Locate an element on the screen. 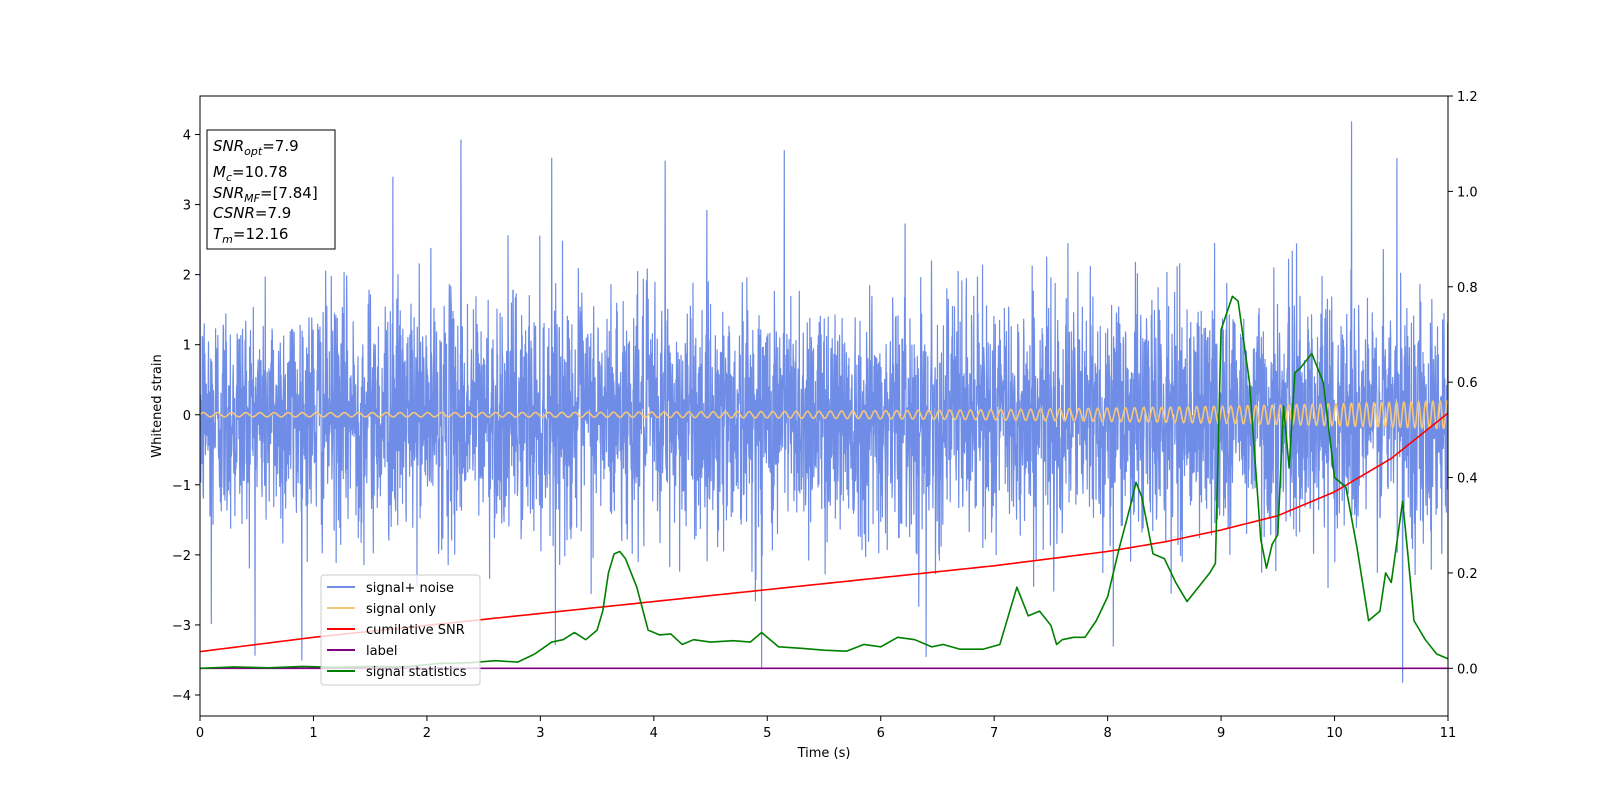 Image resolution: width=1600 pixels, height=800 pixels. y-left-tick-label: 2 is located at coordinates (187, 276).